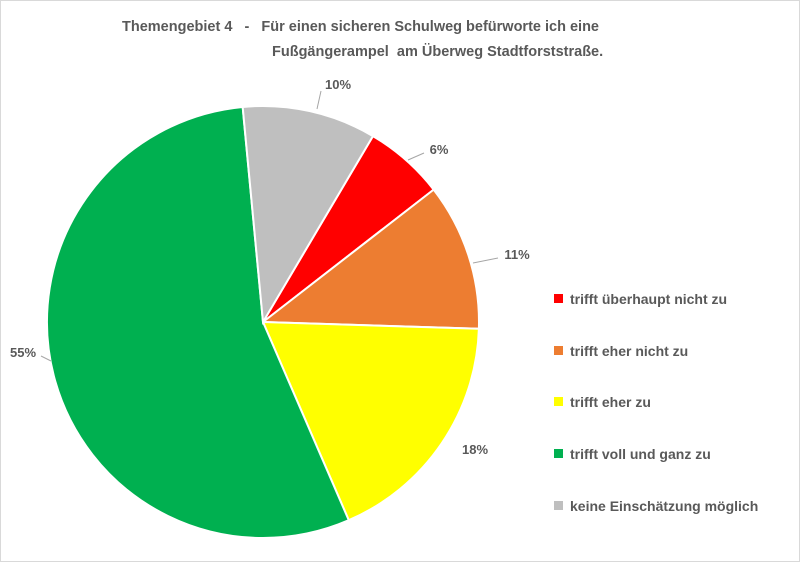 This screenshot has height=563, width=800. I want to click on legend-label: trifft eher nicht zu, so click(629, 351).